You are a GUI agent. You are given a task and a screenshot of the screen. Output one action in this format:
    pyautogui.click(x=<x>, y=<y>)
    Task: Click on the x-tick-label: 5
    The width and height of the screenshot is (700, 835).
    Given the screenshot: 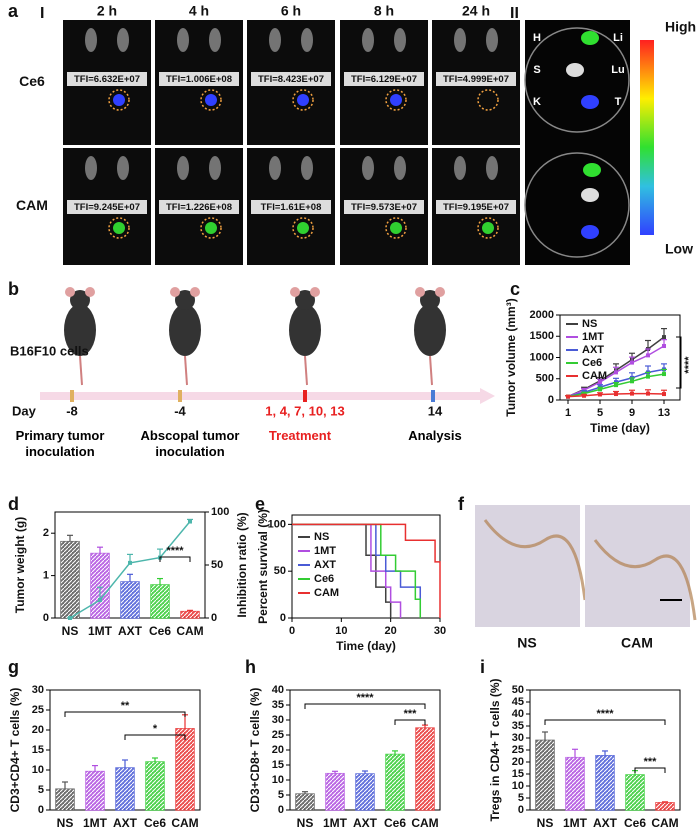 What is the action you would take?
    pyautogui.click(x=600, y=413)
    